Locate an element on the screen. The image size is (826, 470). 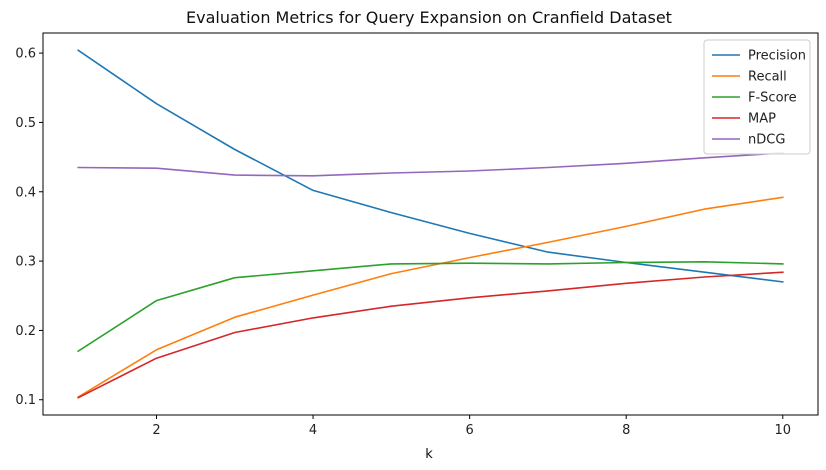
legend: Precision Recall F-Score MAP nDCG is located at coordinates (757, 97).